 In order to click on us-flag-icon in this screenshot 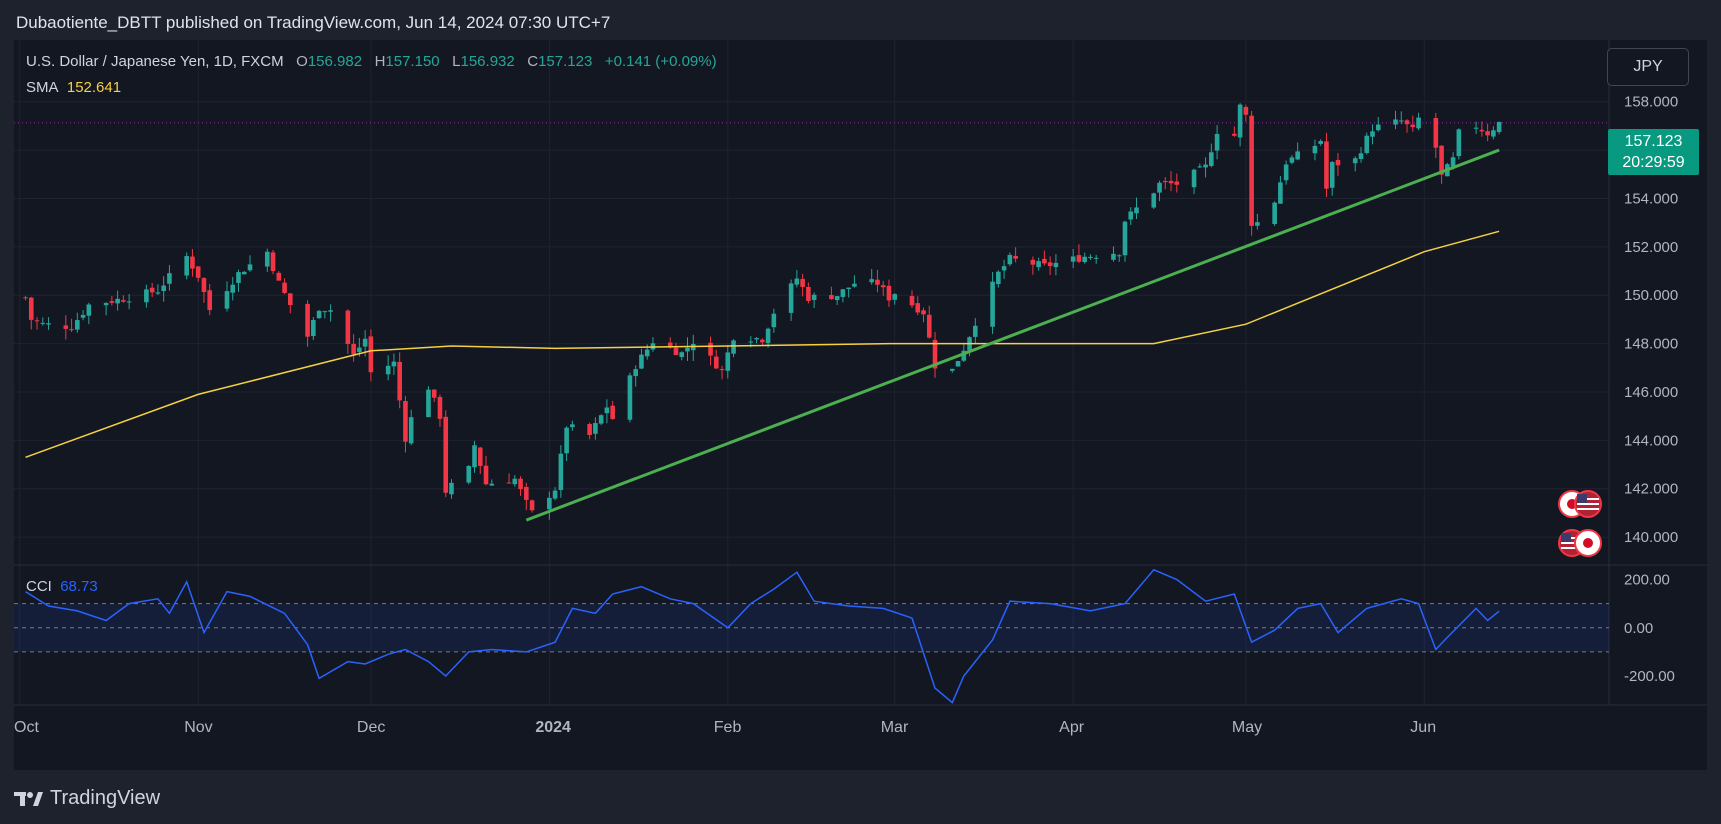, I will do `click(1588, 504)`.